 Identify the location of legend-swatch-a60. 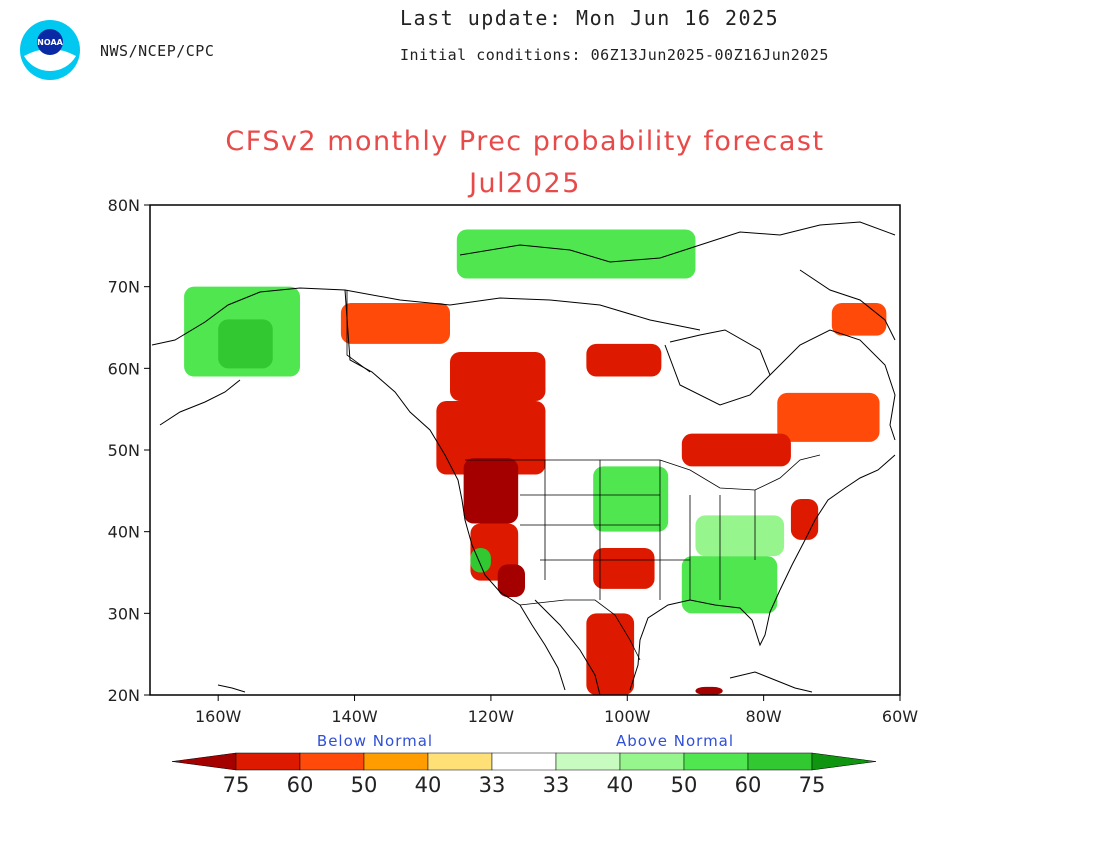
(780, 761).